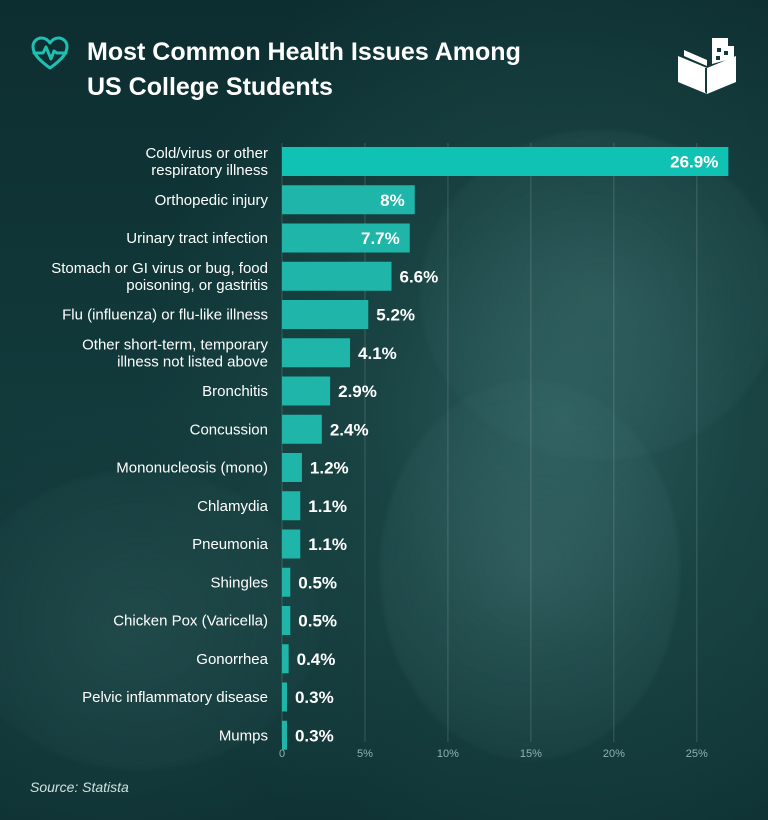  Describe the element at coordinates (206, 153) in the screenshot. I see `category-label: Cold/virus or other` at that location.